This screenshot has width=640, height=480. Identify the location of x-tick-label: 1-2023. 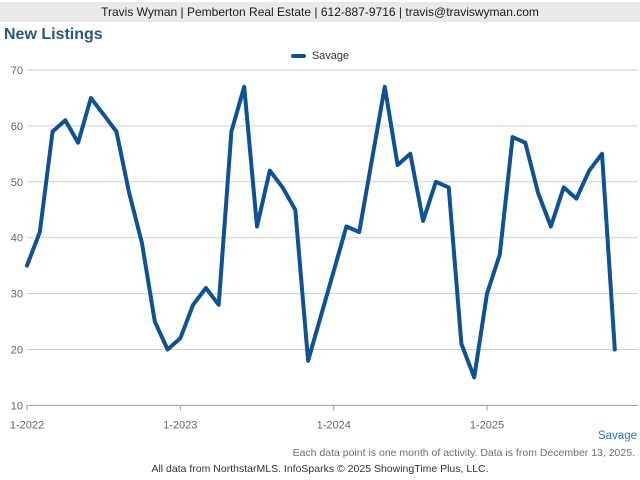
(180, 425).